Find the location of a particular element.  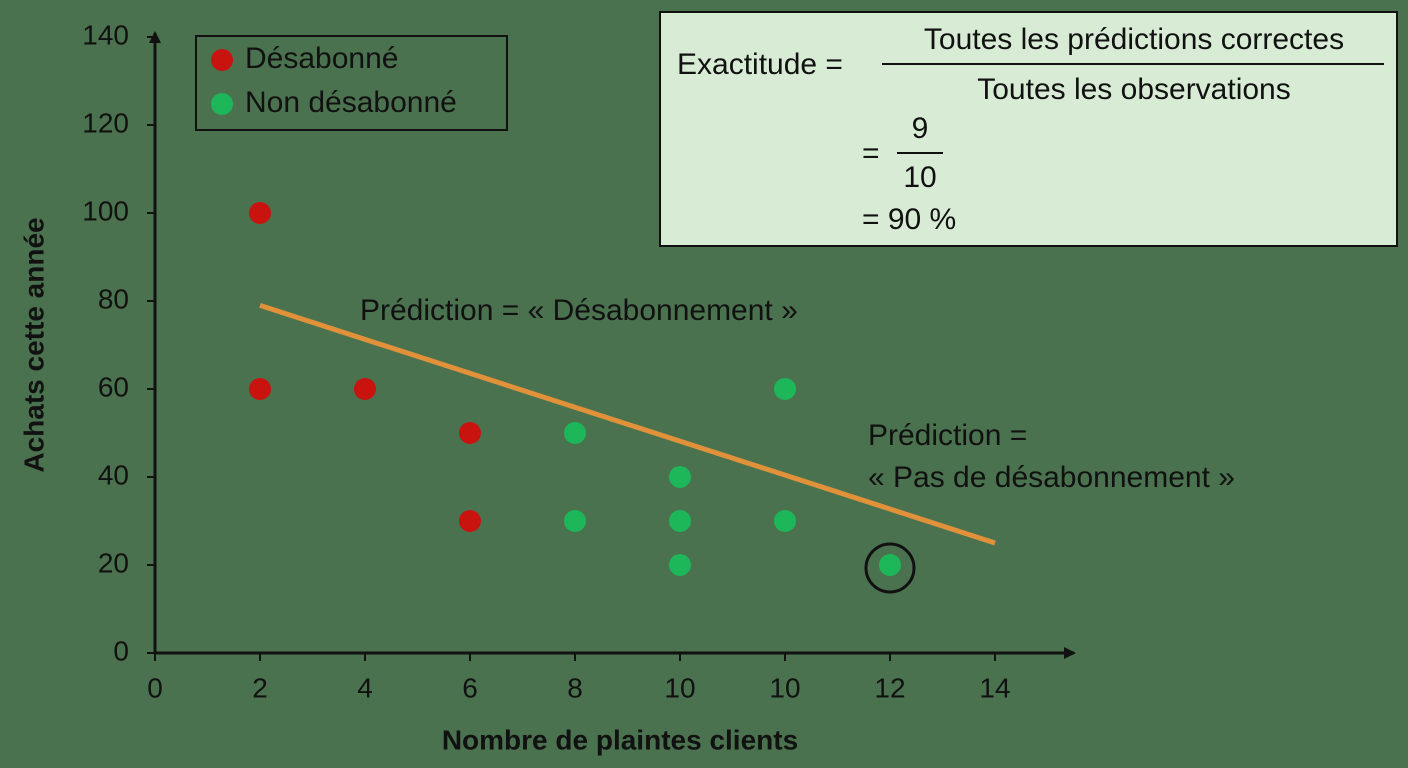

y-tick-label: 0 is located at coordinates (121, 650).